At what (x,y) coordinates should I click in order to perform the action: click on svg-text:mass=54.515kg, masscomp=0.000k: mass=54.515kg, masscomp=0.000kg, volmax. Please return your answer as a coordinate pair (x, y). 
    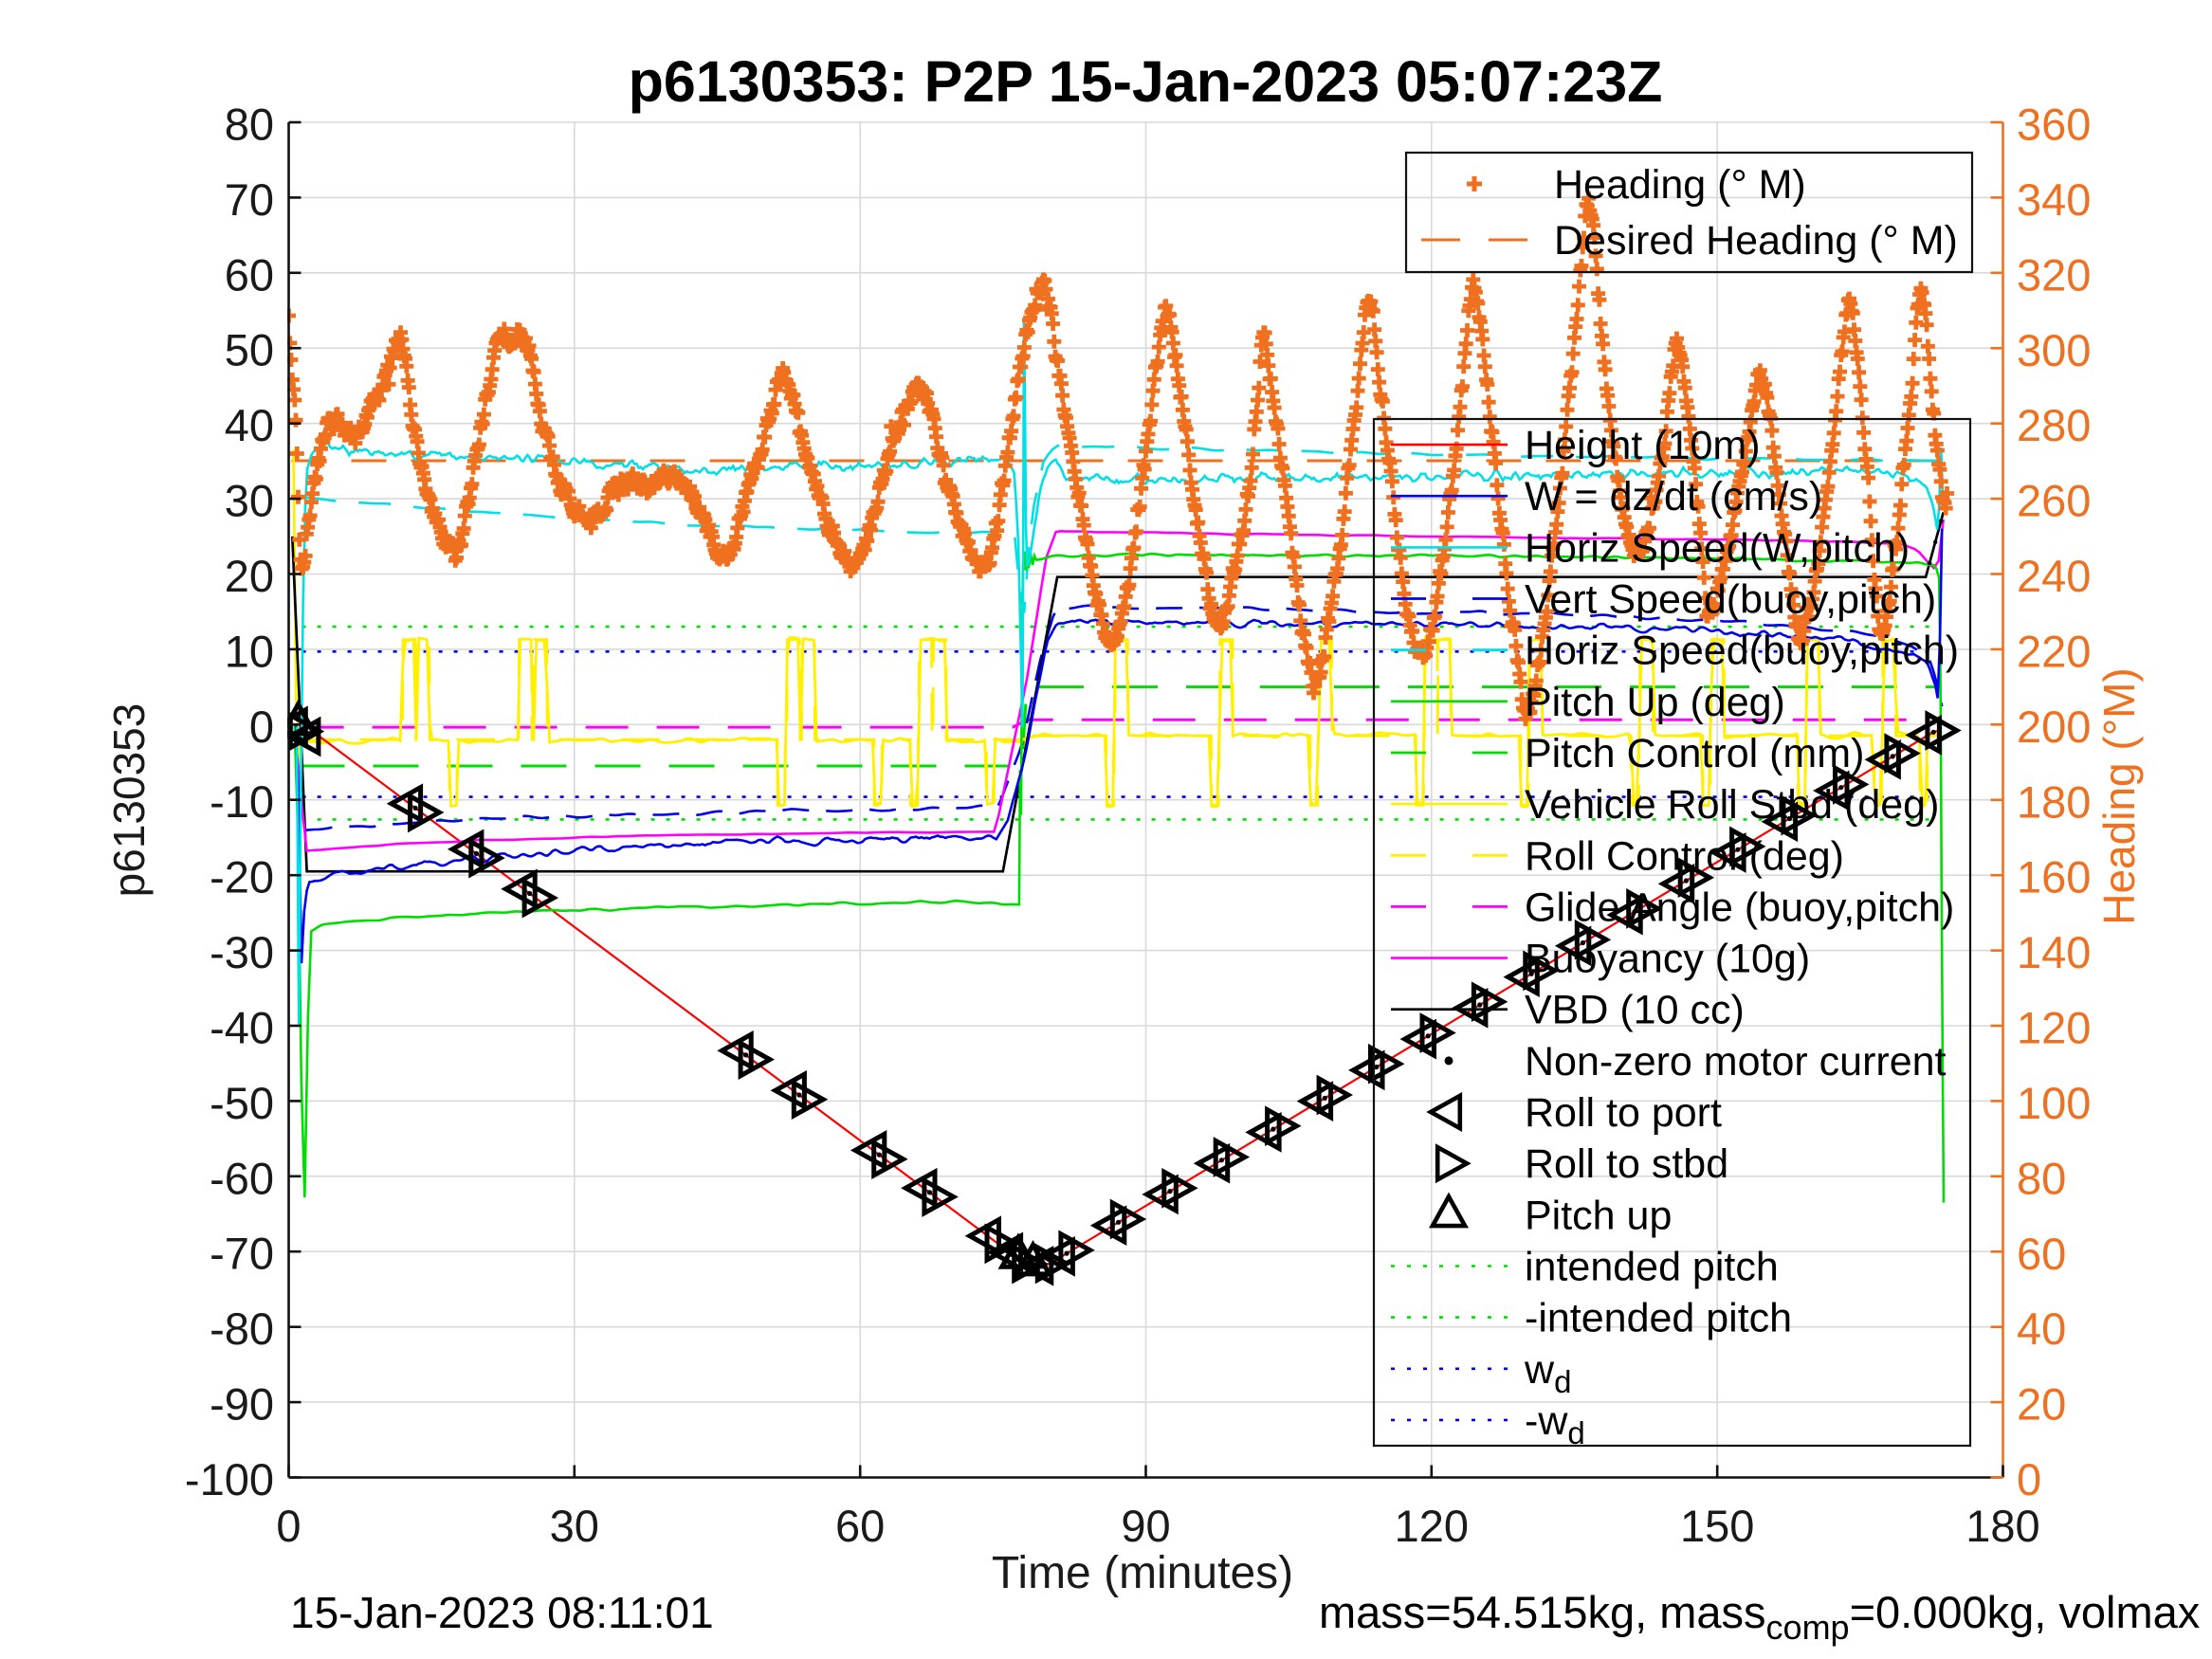
    Looking at the image, I should click on (1759, 1617).